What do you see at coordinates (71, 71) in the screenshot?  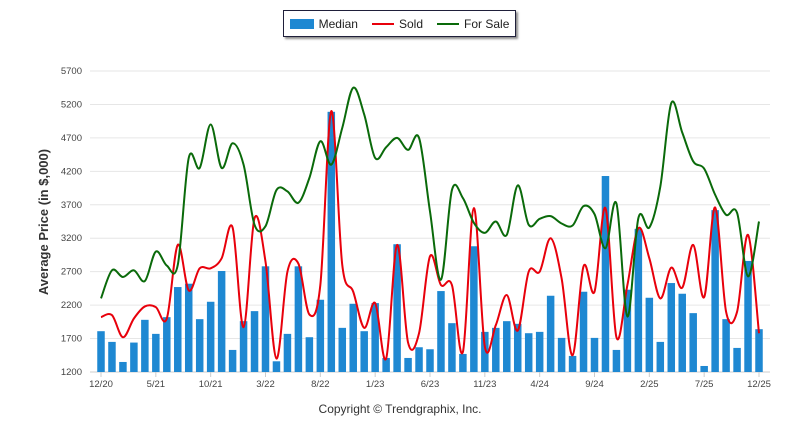 I see `y-tick-label: 5700` at bounding box center [71, 71].